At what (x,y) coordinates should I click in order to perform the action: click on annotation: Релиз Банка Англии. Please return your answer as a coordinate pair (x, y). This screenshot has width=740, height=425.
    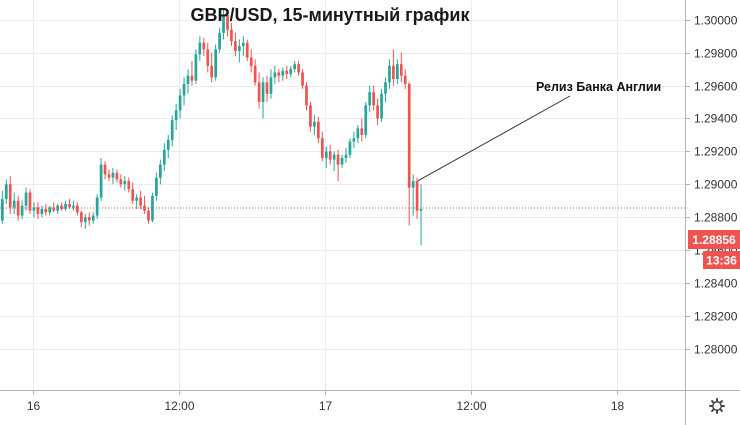
    Looking at the image, I should click on (539, 131).